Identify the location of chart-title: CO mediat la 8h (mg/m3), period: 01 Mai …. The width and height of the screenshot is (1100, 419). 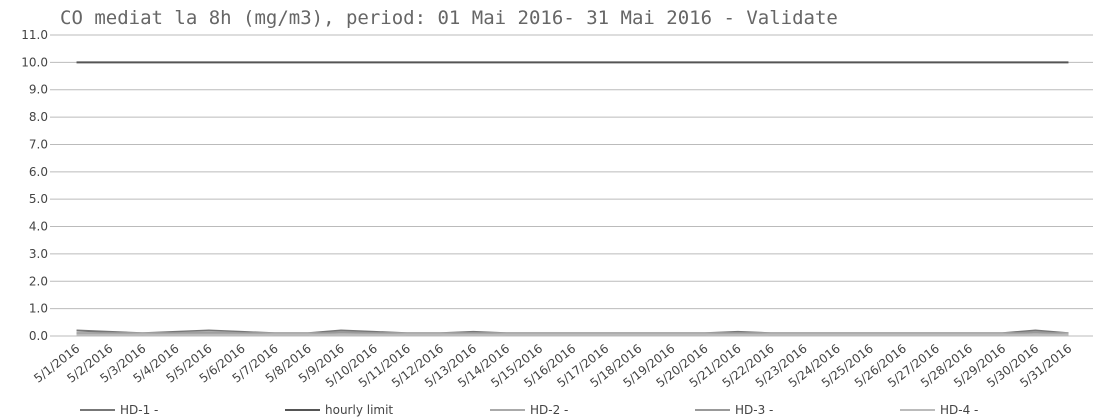
(449, 18).